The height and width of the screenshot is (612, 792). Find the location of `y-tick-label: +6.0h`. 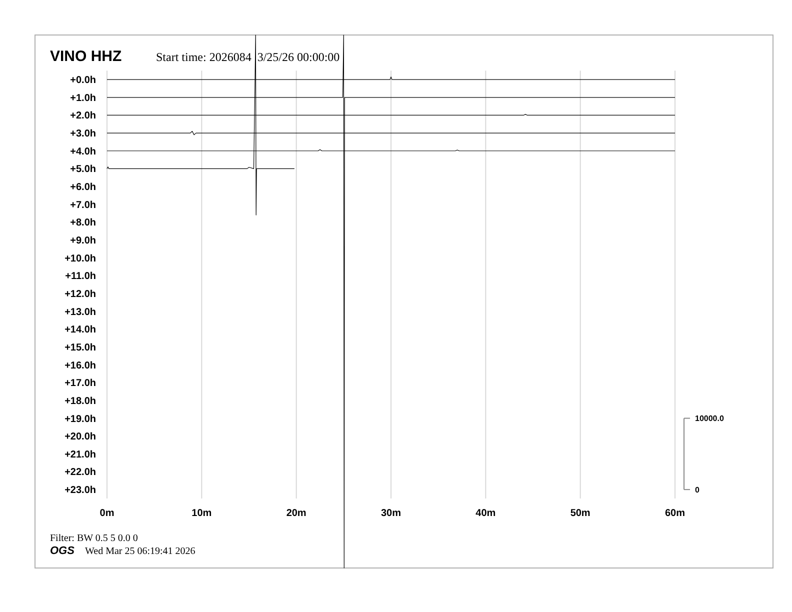

y-tick-label: +6.0h is located at coordinates (83, 188).